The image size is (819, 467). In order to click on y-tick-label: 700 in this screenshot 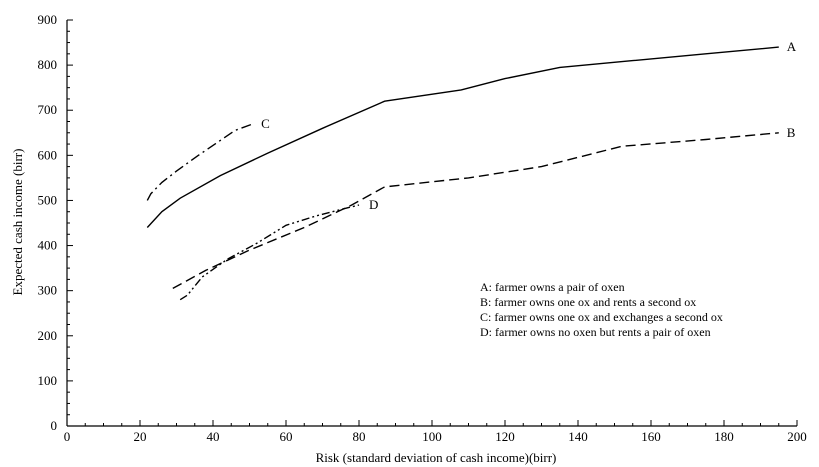, I will do `click(48, 109)`.